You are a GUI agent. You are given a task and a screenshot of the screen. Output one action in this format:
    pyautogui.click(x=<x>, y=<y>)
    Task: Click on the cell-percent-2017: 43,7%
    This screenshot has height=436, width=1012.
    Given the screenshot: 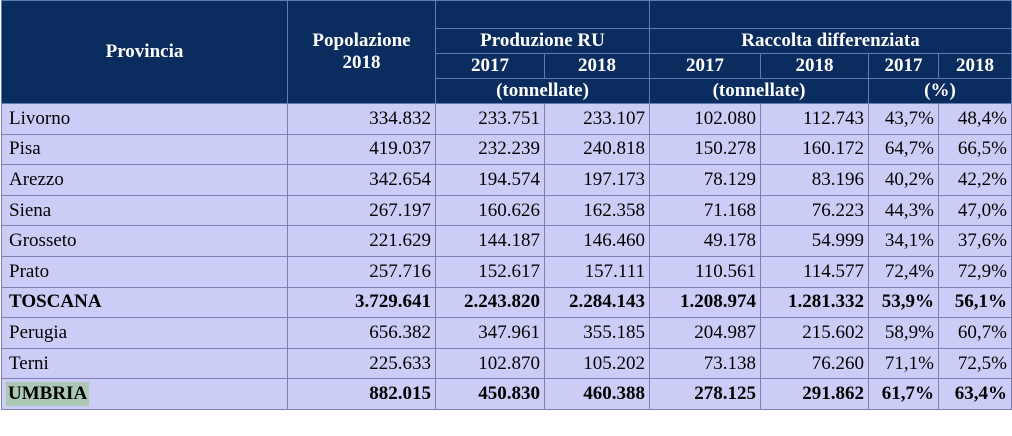 What is the action you would take?
    pyautogui.click(x=903, y=119)
    